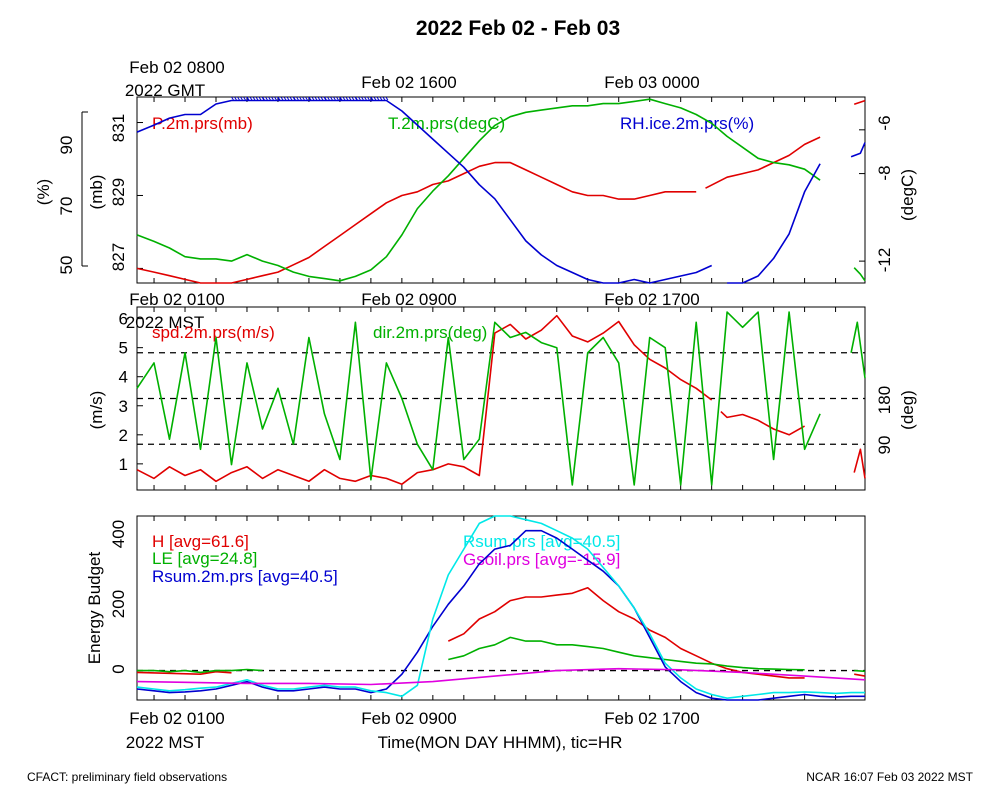 Image resolution: width=1000 pixels, height=800 pixels. Describe the element at coordinates (123, 406) in the screenshot. I see `speed-tick-label: 3` at that location.